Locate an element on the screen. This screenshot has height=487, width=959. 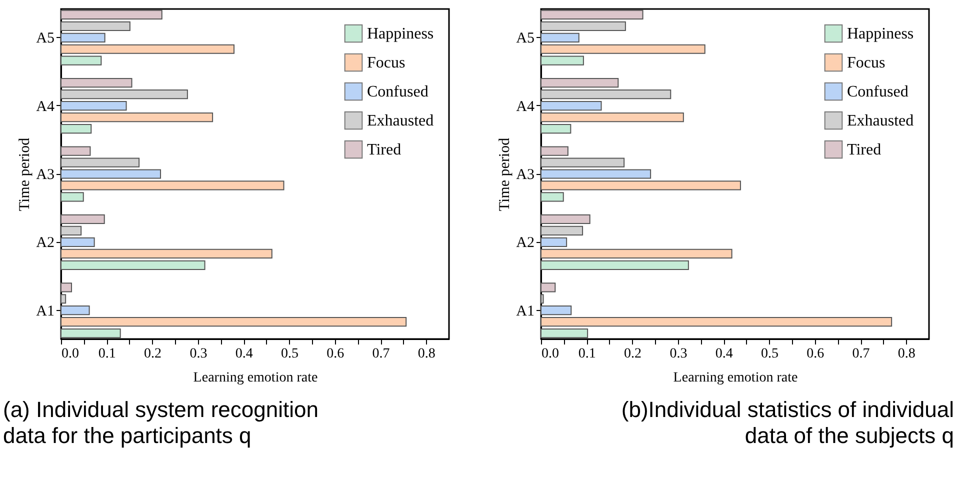
text: (a) Individual system recognition data for the participants q is located at coordinates (160, 422).